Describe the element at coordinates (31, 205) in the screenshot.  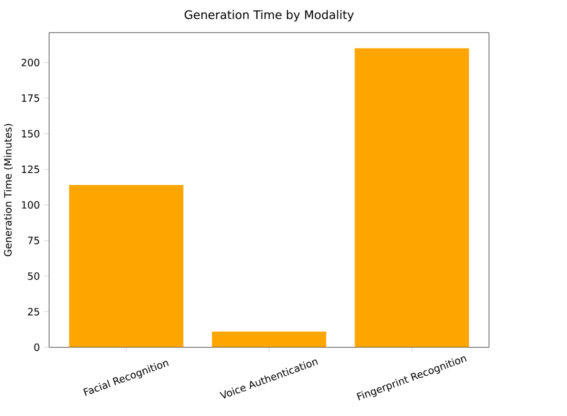
I see `y-tick-label: 100` at that location.